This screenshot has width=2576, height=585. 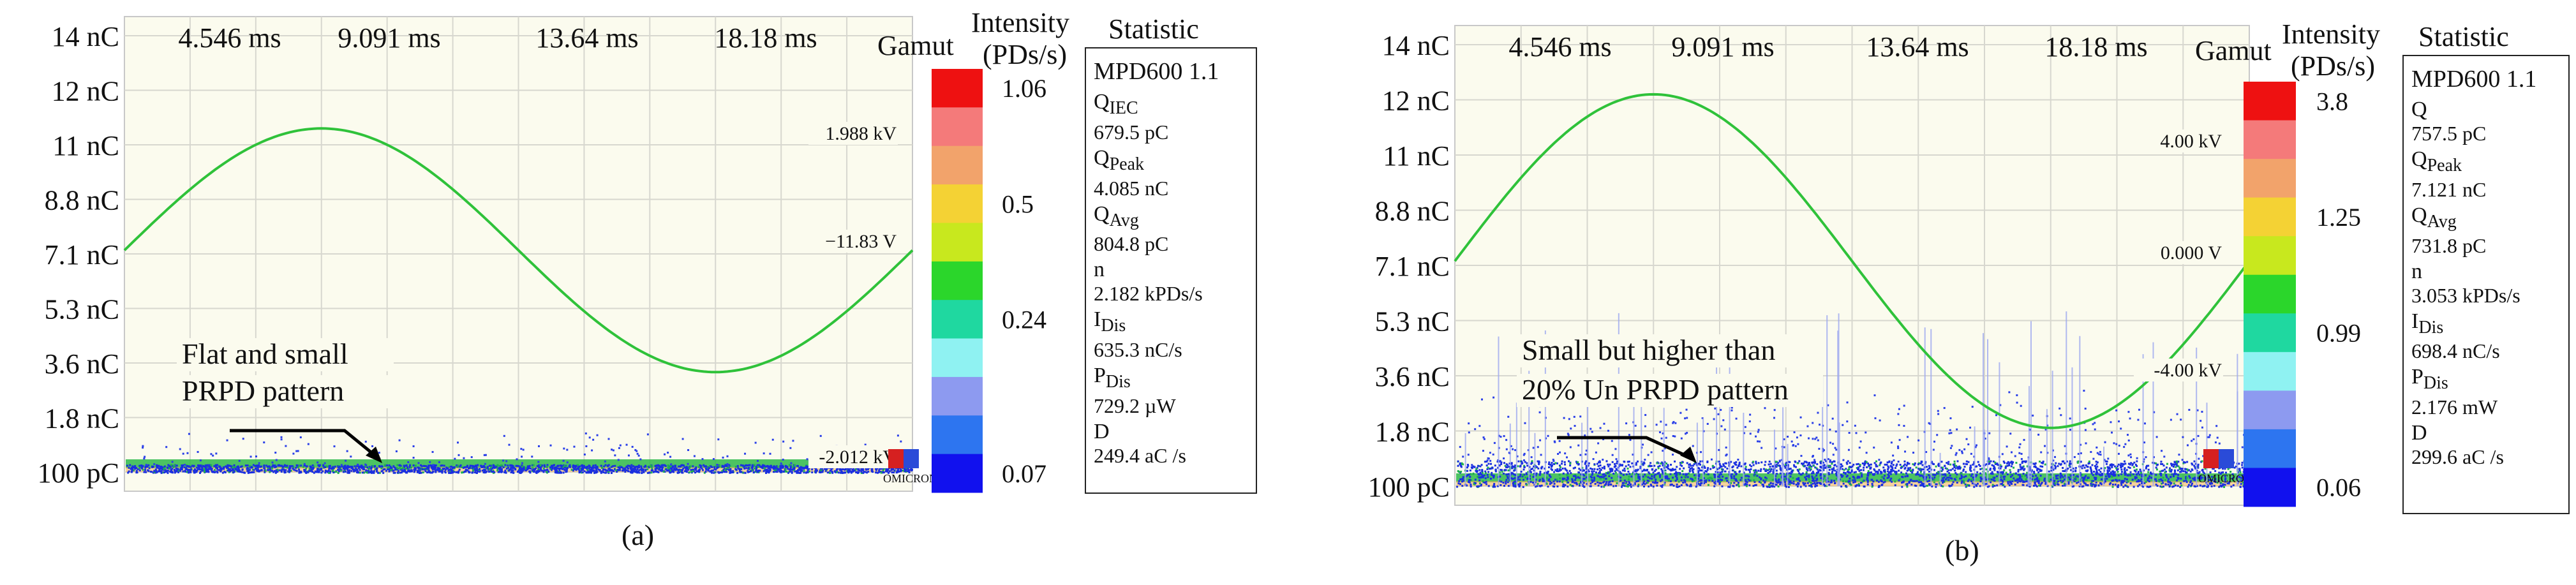 I want to click on intensity-label-line1: Intensity, so click(x=1020, y=22).